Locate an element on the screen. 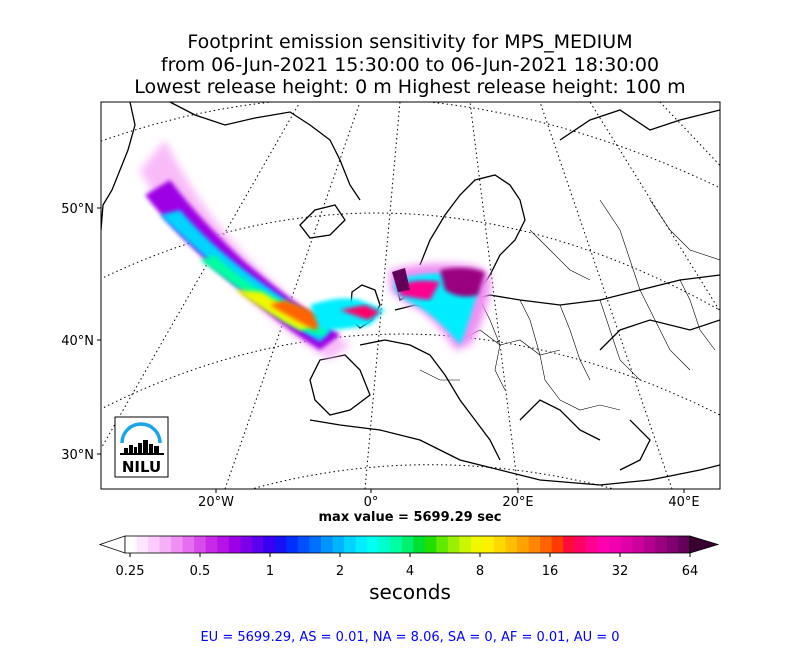 This screenshot has height=650, width=800. country-borders is located at coordinates (569, 305).